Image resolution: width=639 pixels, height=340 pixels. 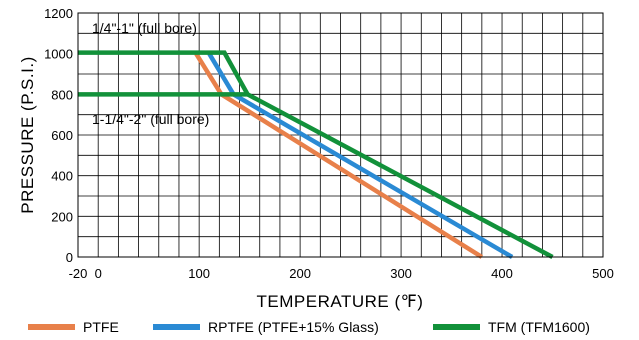 What do you see at coordinates (300, 273) in the screenshot?
I see `x-tick-label: 200` at bounding box center [300, 273].